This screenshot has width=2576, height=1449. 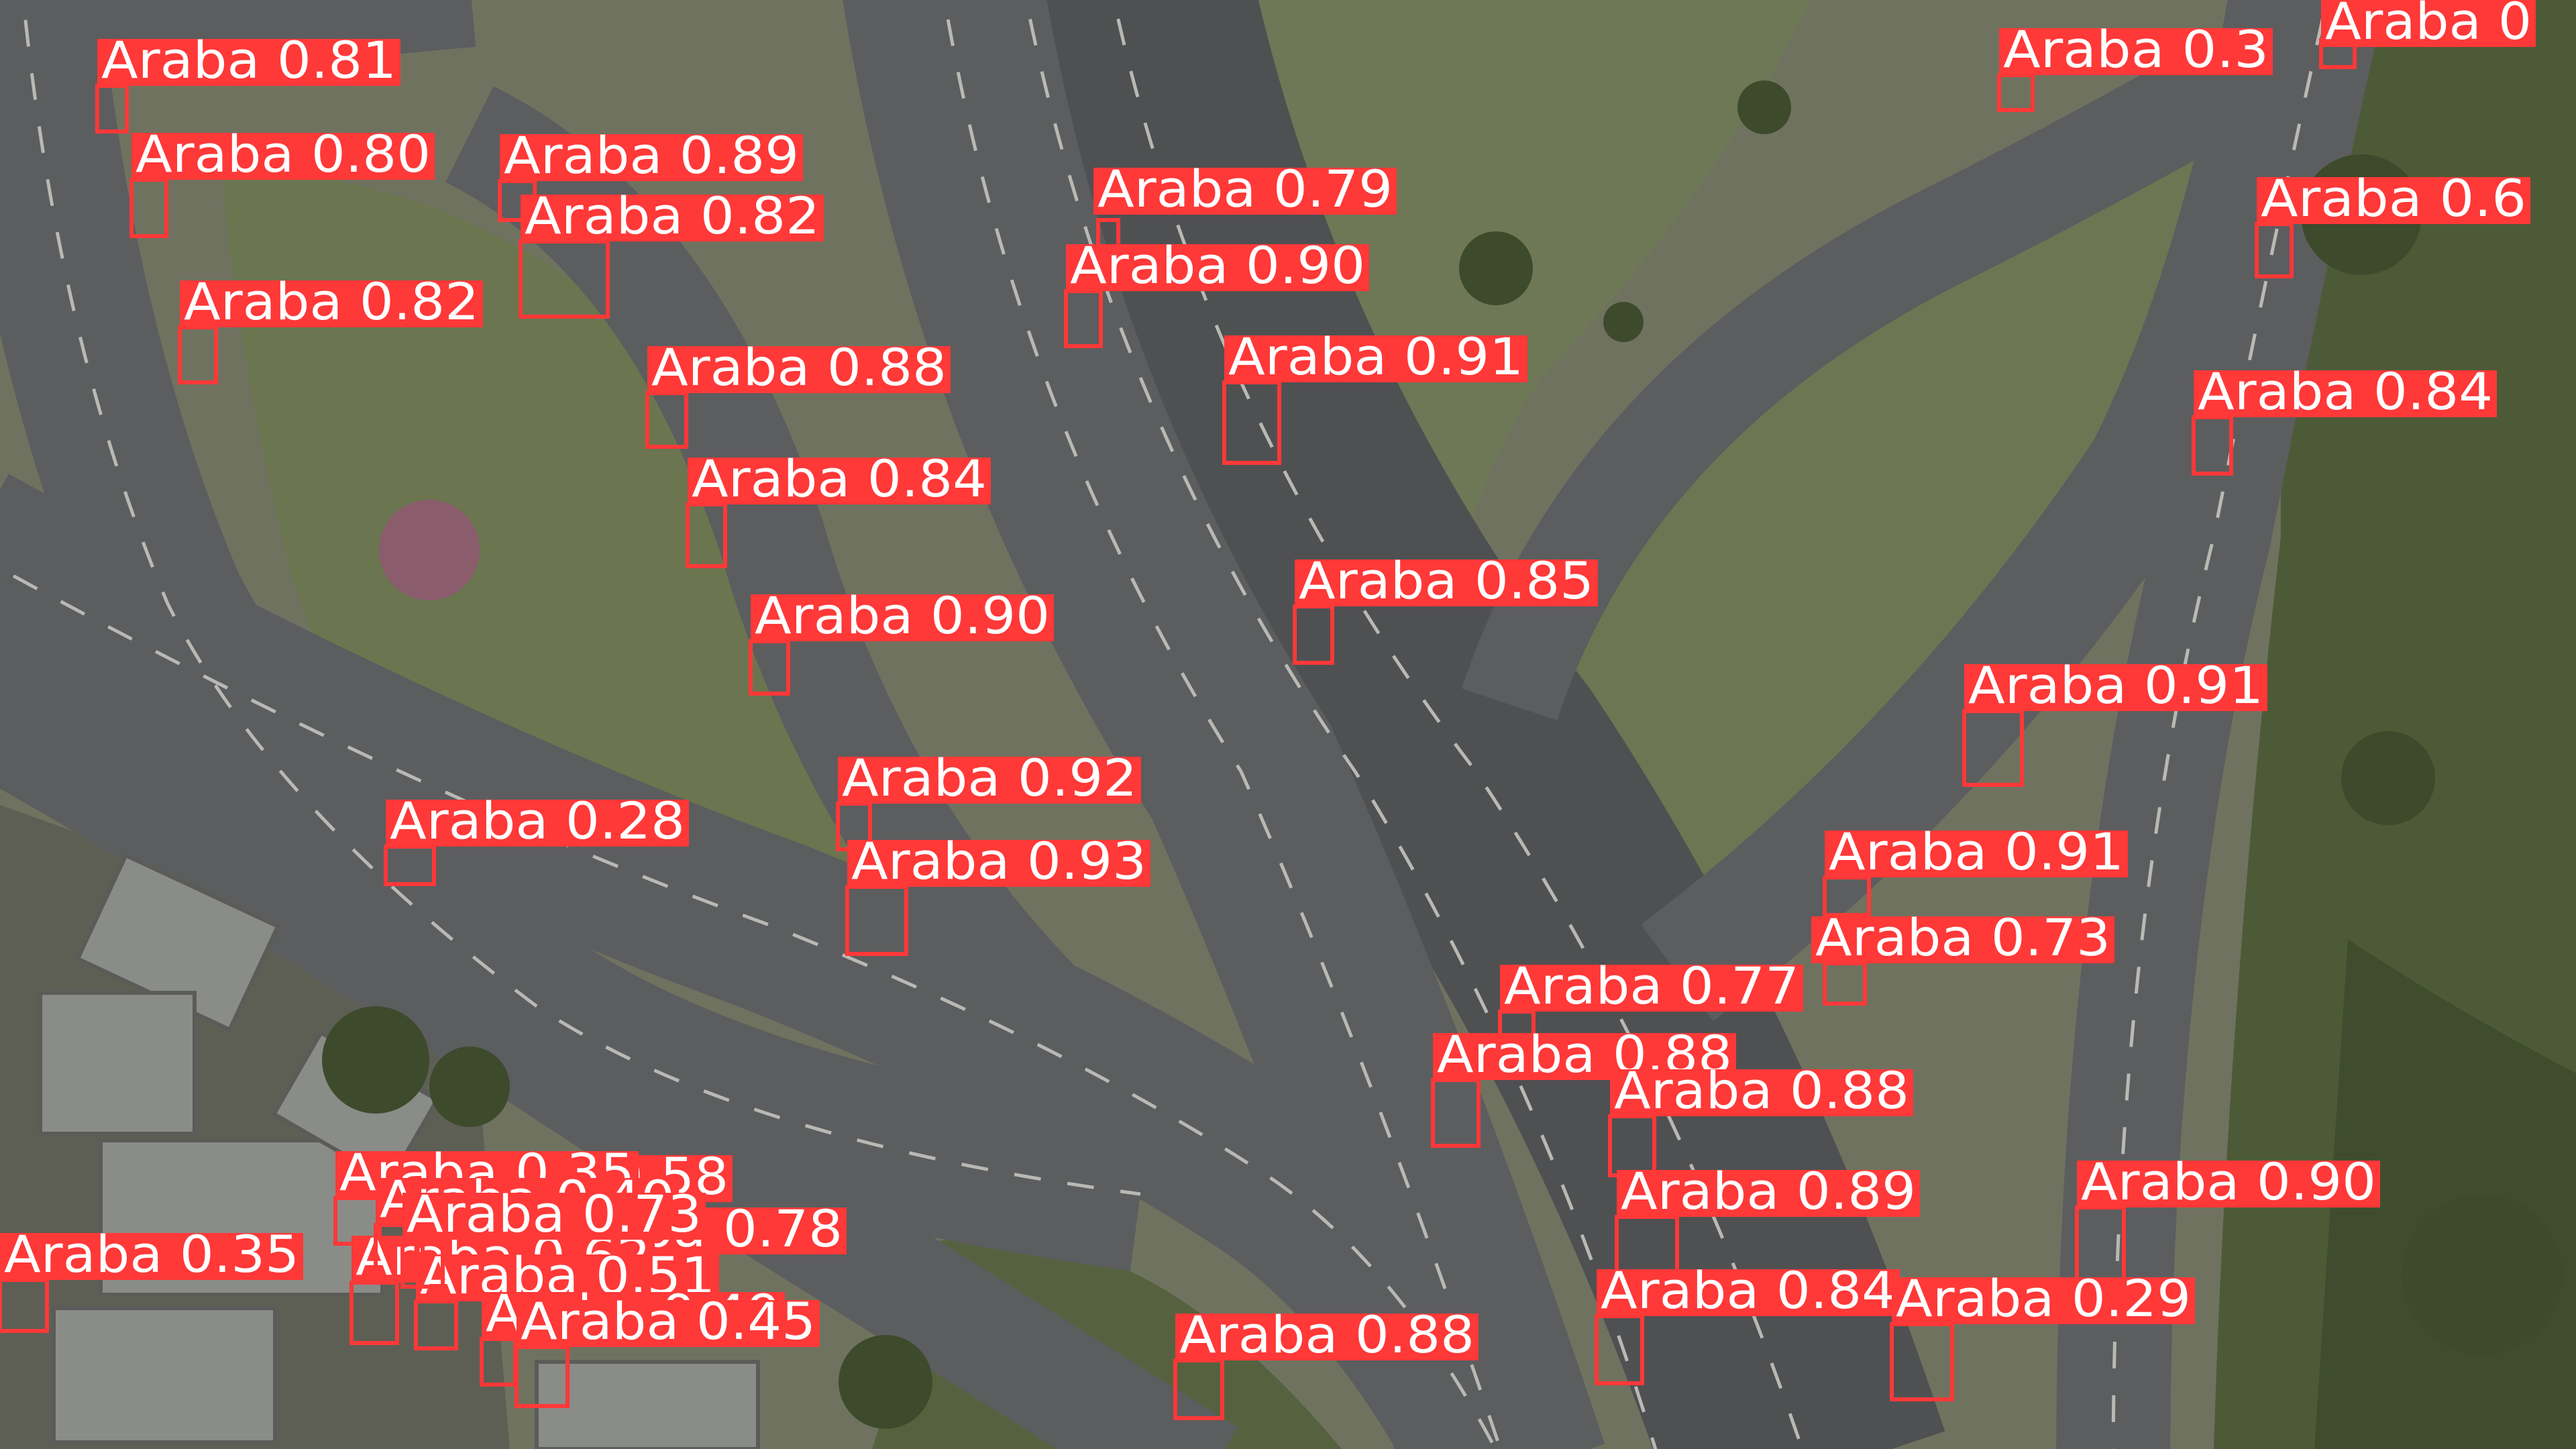 What do you see at coordinates (331, 301) in the screenshot?
I see `detection-label: Araba 0.82` at bounding box center [331, 301].